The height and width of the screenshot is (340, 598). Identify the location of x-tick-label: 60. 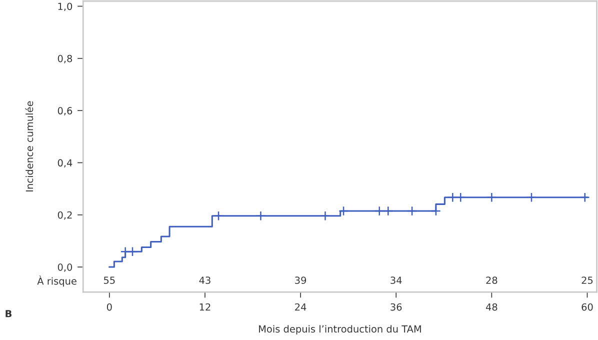
(587, 307).